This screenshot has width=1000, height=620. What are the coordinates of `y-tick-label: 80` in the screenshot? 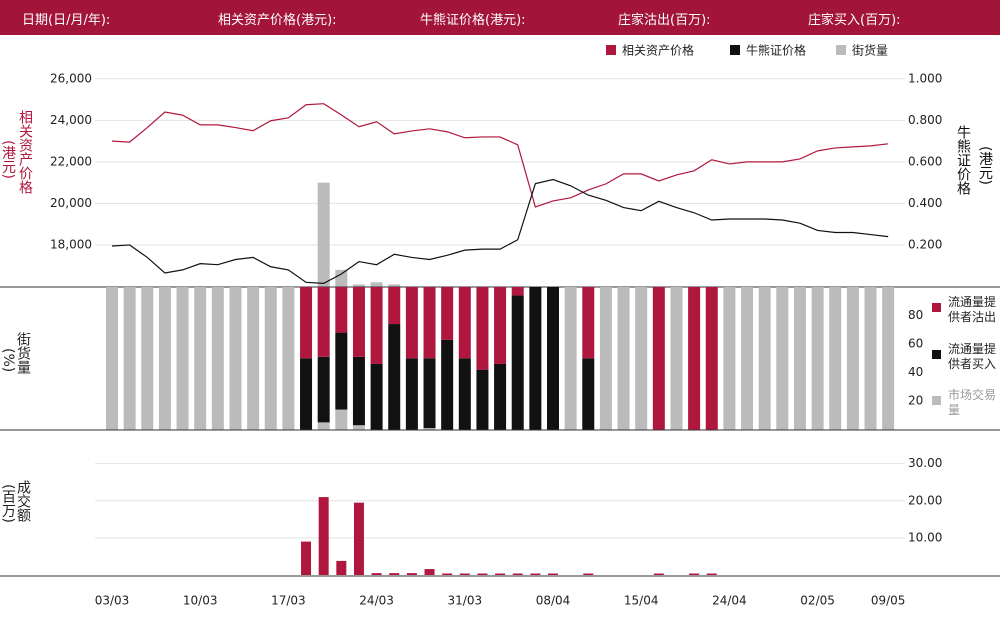 It's located at (915, 315).